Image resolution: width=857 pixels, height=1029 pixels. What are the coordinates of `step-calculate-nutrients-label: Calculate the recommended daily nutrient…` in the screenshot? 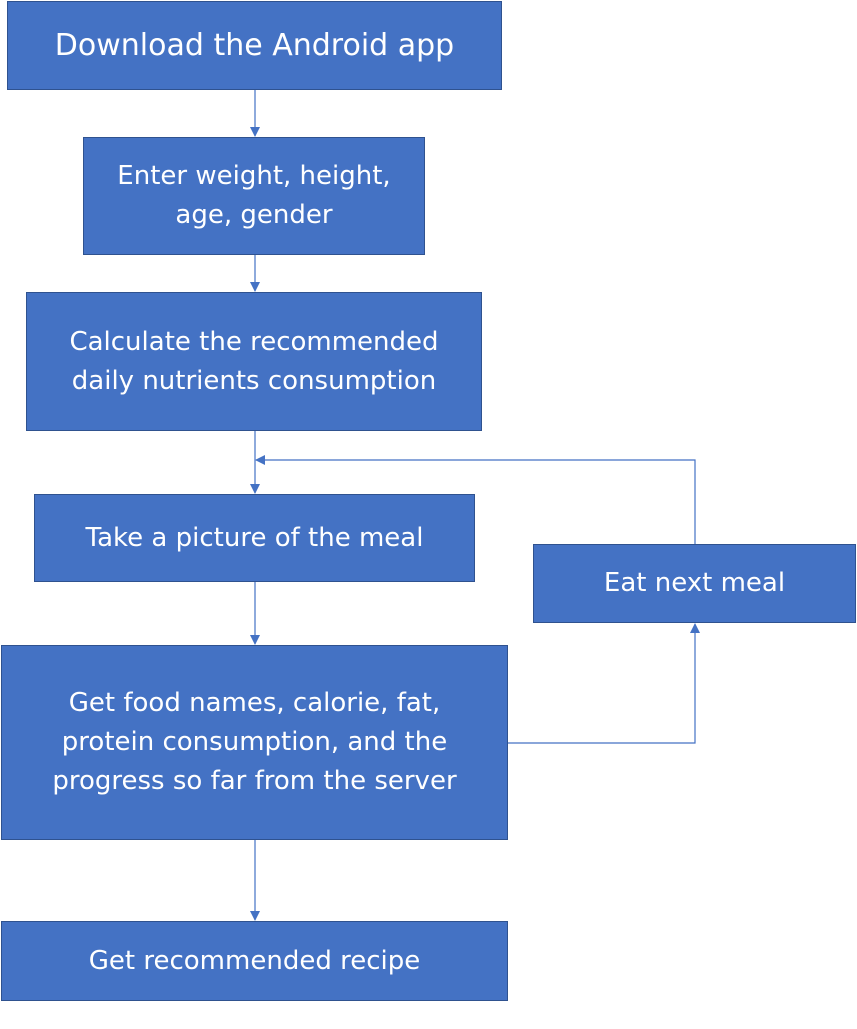 It's located at (254, 361).